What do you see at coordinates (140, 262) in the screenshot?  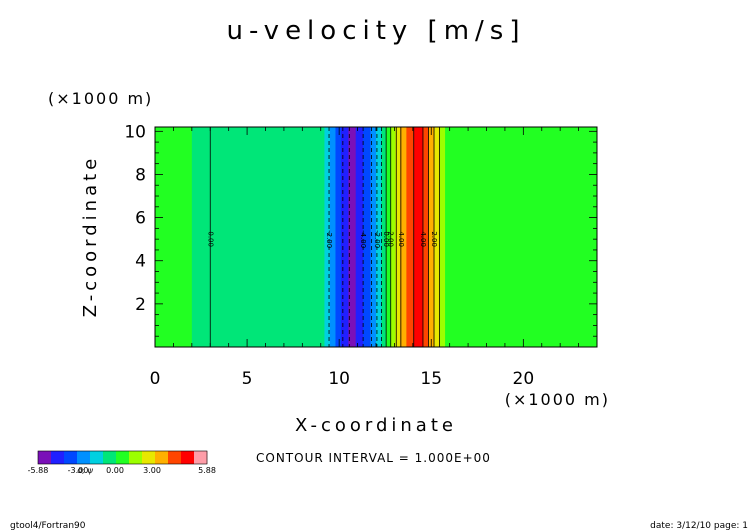 I see `y-tick-label: 4` at bounding box center [140, 262].